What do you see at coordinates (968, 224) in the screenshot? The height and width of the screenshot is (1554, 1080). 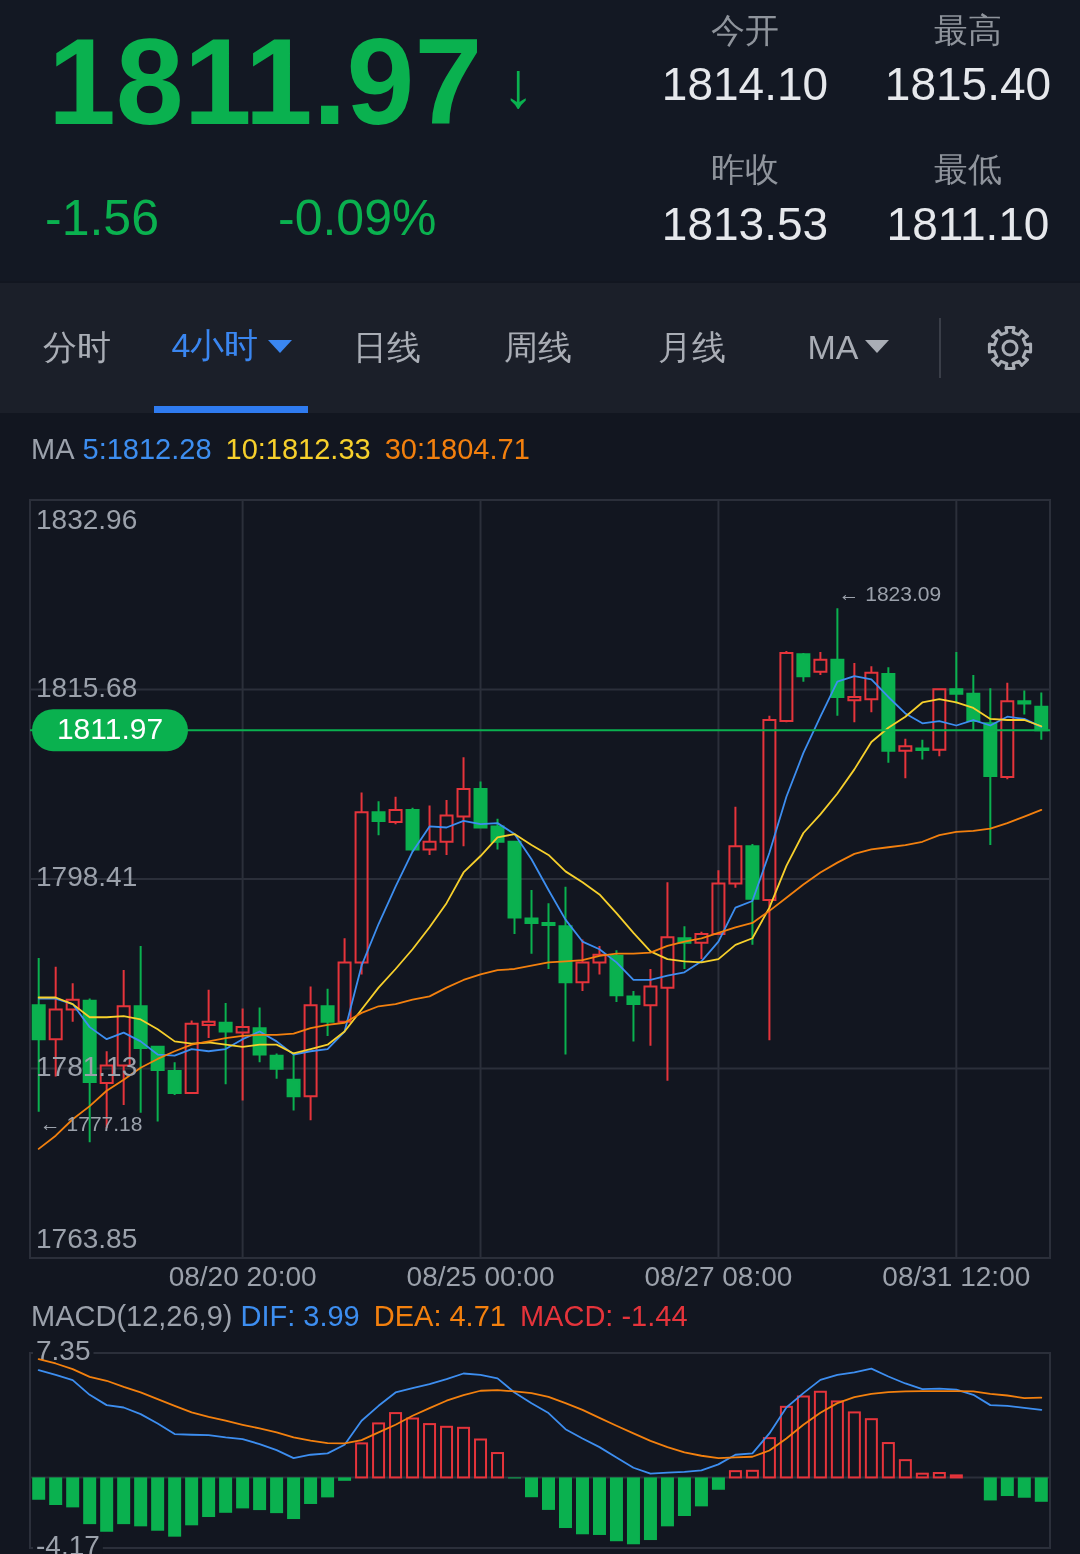 I see `text: 1811.10` at bounding box center [968, 224].